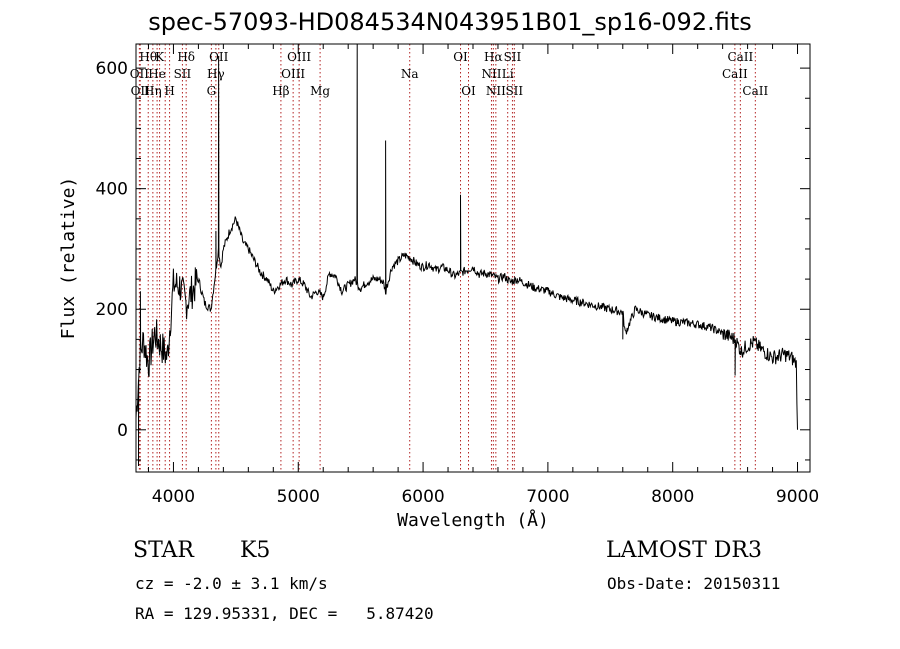 The height and width of the screenshot is (649, 900). Describe the element at coordinates (148, 57) in the screenshot. I see `spectral-line-label: Hθ` at that location.